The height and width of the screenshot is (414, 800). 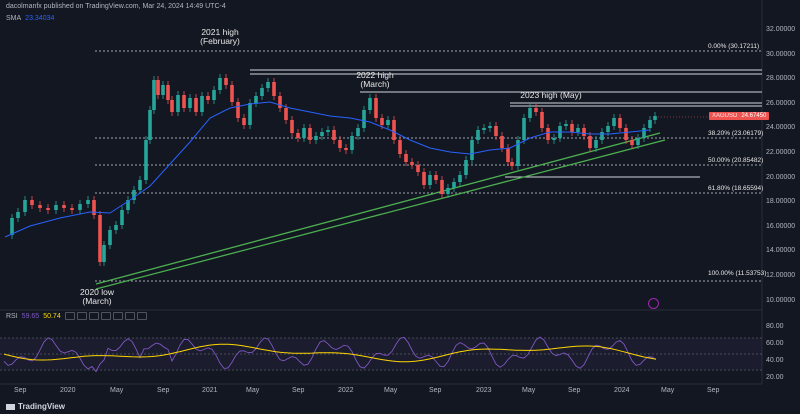 I want to click on annotation-2022-high-title: 2022 high, so click(x=375, y=75).